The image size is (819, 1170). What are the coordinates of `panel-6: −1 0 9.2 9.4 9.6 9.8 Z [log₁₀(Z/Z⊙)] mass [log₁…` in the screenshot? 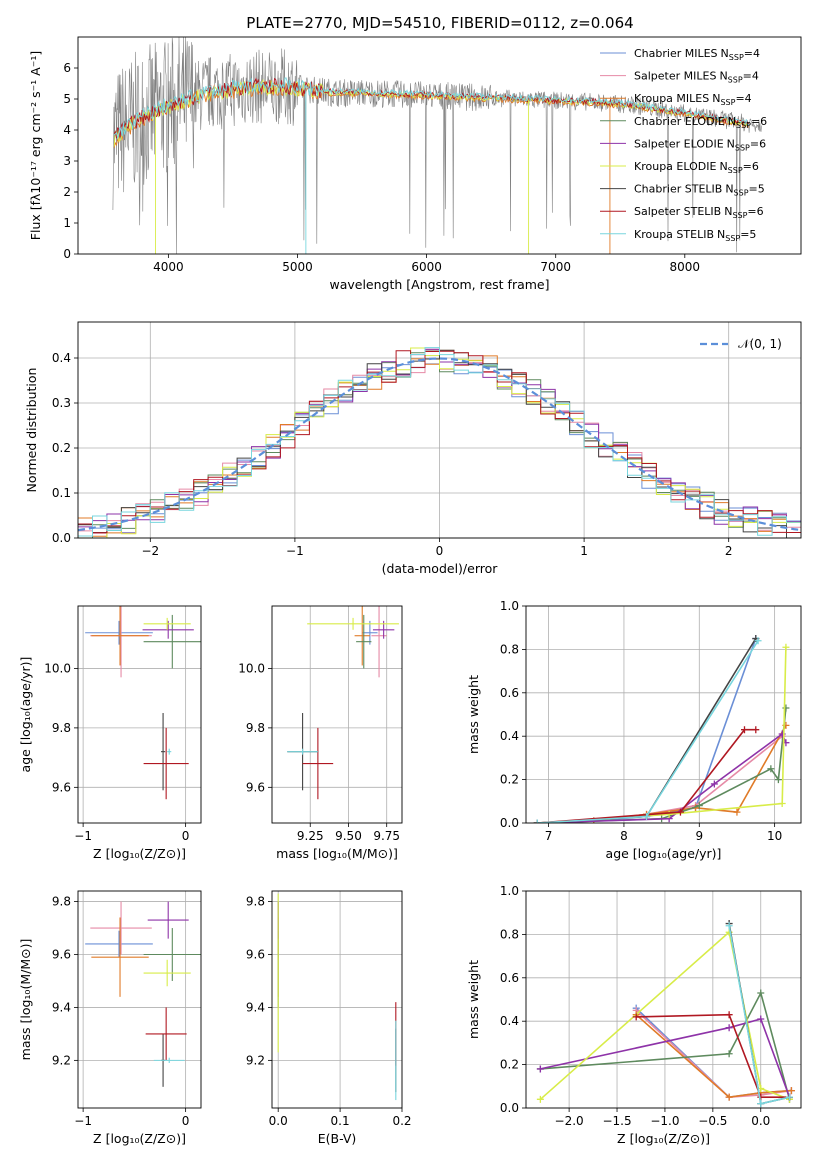 It's located at (110, 1018).